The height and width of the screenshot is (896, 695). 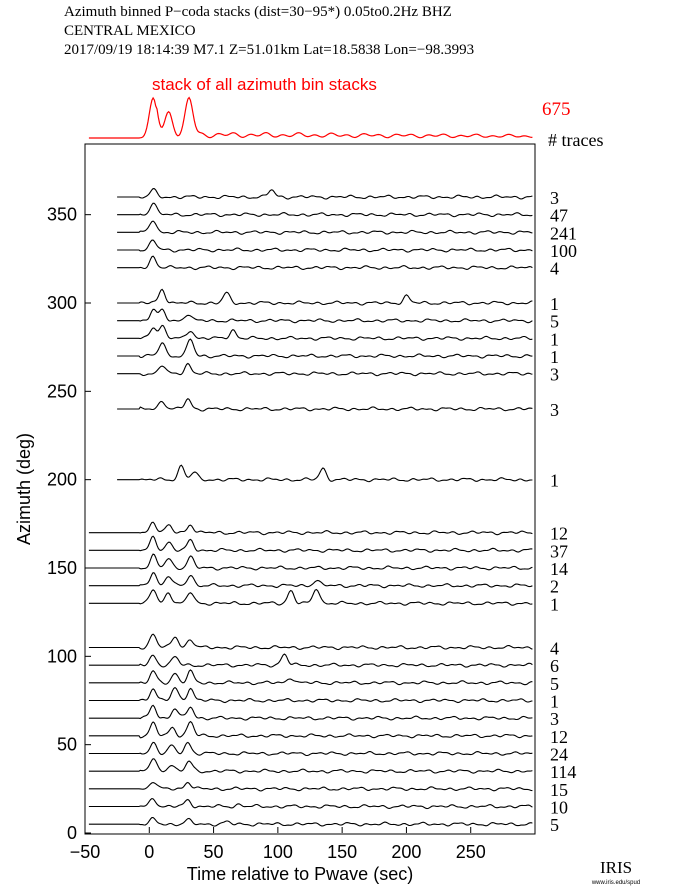 I want to click on x-axis: −50 0 50 100 150 200 250, so click(x=278, y=844).